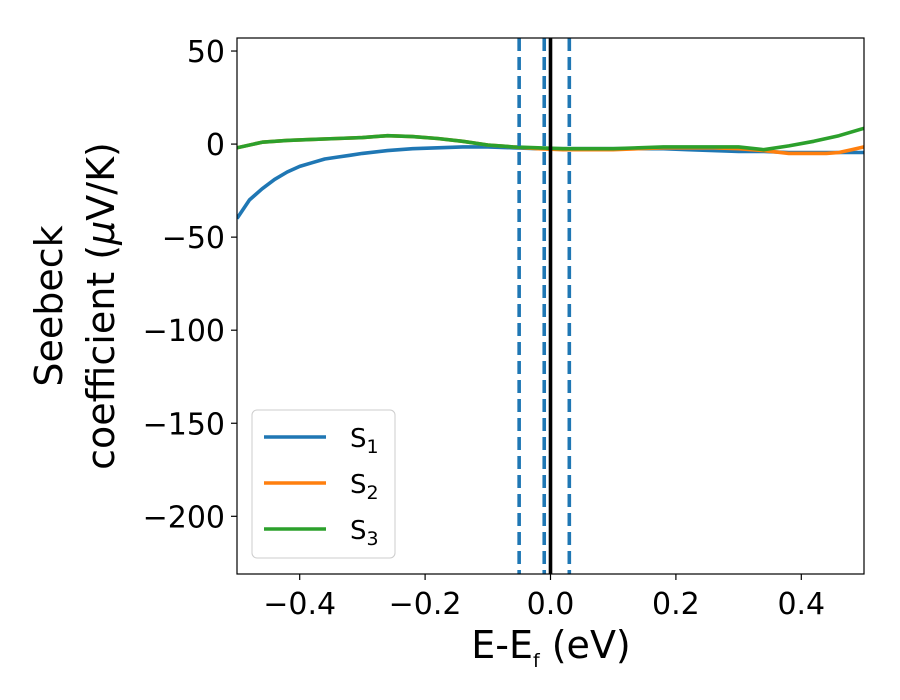  I want to click on x-axis-ticks: −0.4 −0.2 0.0 0.2 0.4, so click(544, 598).